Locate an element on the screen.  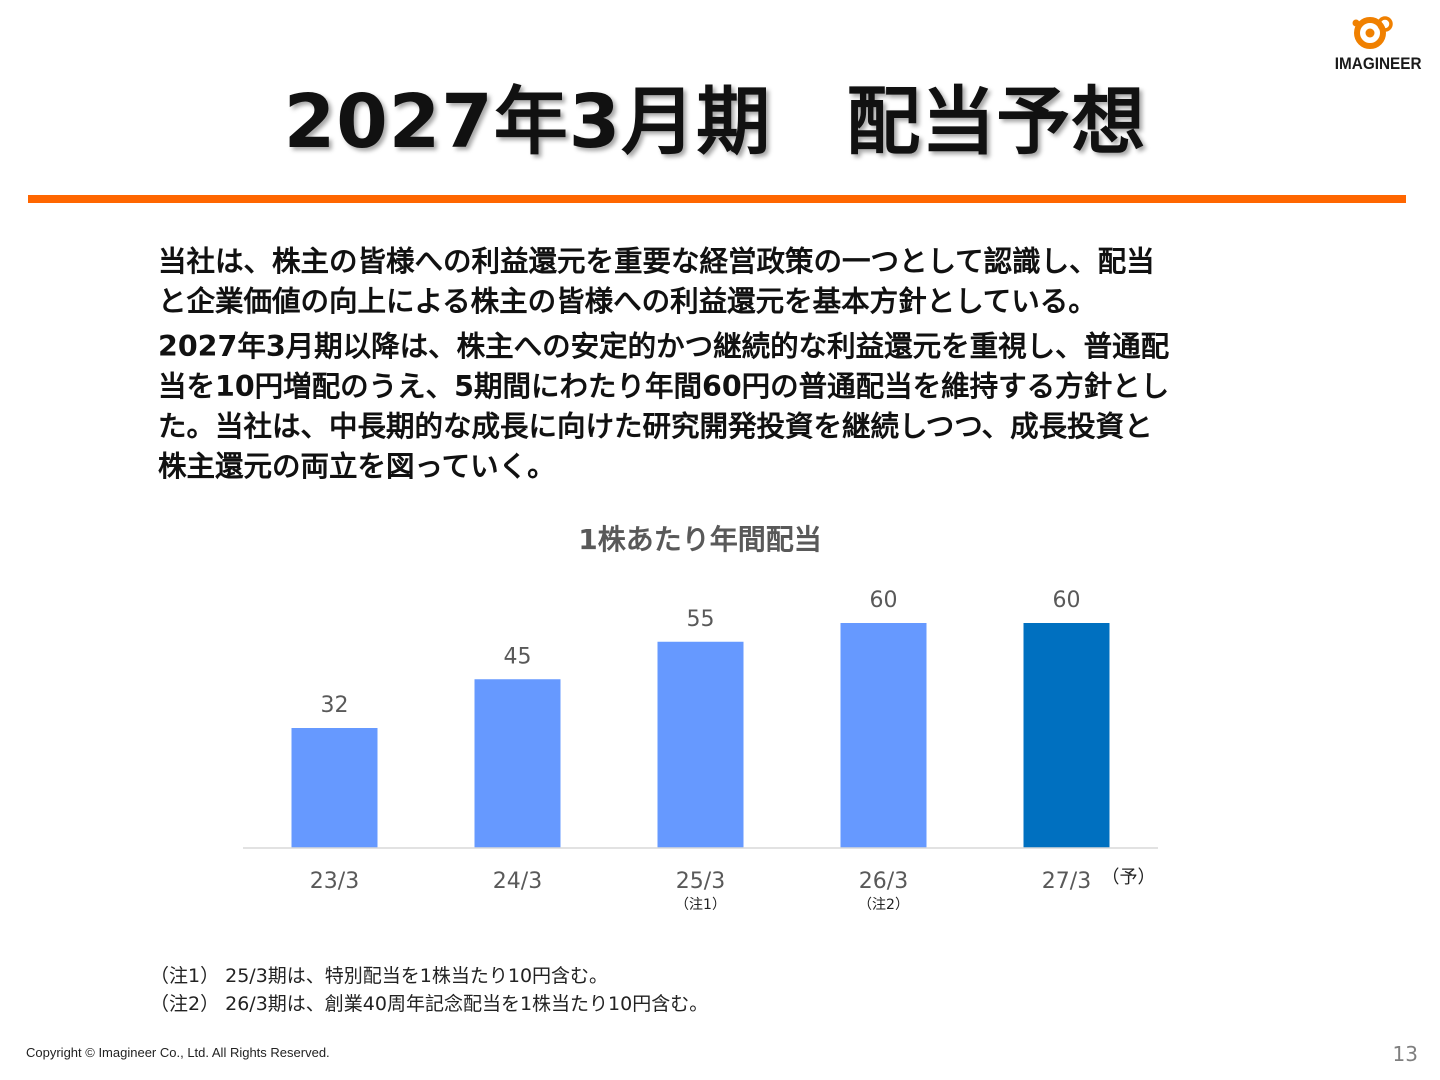
chart-category-note: （注2） is located at coordinates (883, 905).